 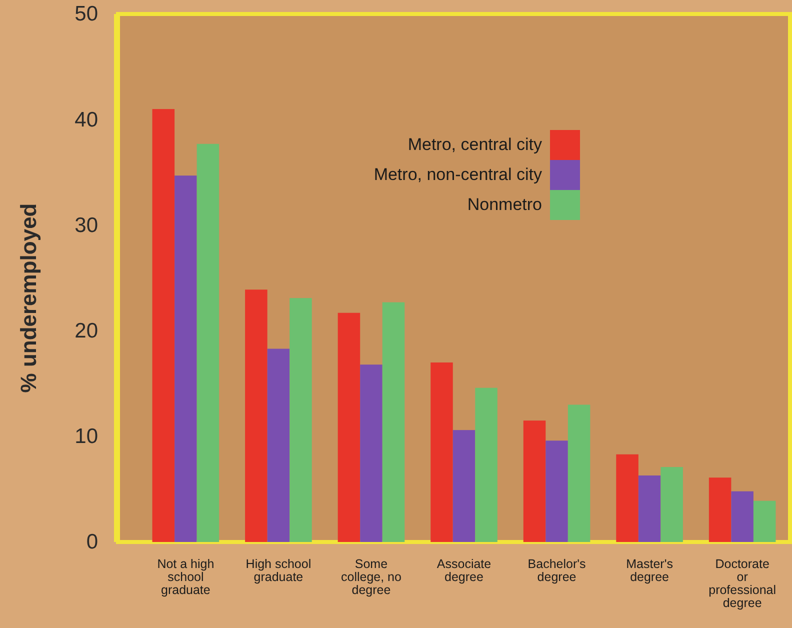 What do you see at coordinates (464, 570) in the screenshot?
I see `x-tick-label: Associate degree` at bounding box center [464, 570].